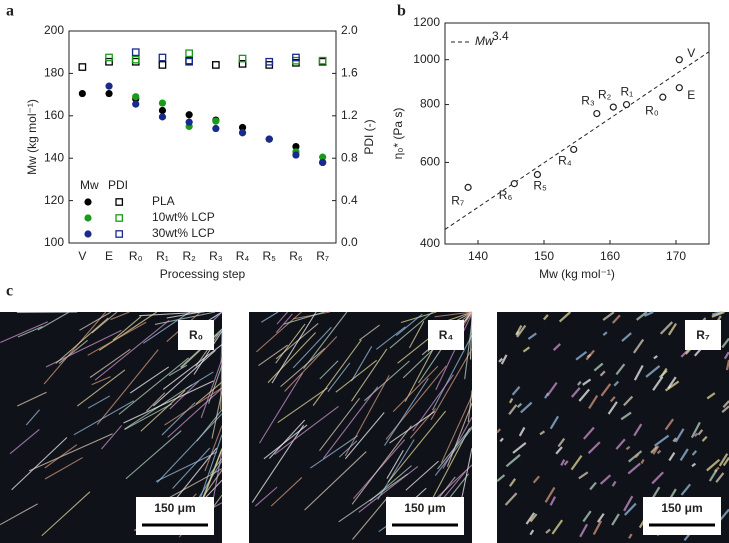 Image resolution: width=729 pixels, height=543 pixels. What do you see at coordinates (9, 291) in the screenshot?
I see `panel-label: c` at bounding box center [9, 291].